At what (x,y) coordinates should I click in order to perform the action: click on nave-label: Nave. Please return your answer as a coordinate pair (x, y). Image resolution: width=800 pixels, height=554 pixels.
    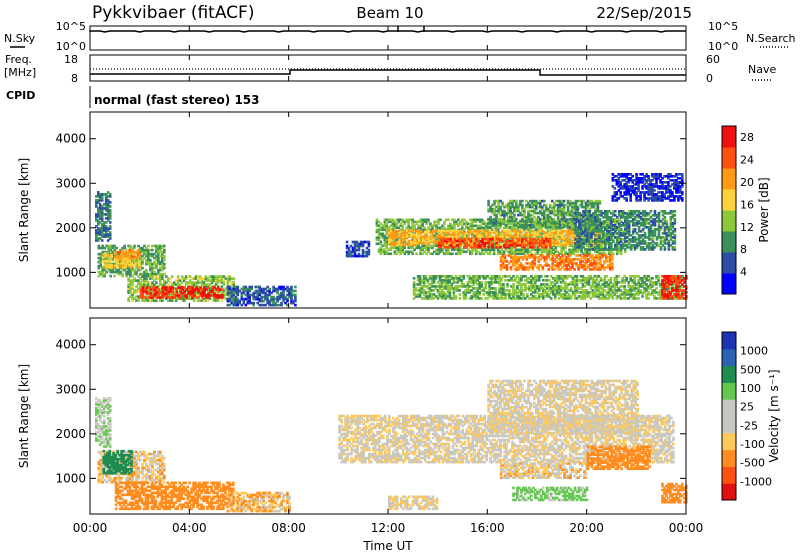
    Looking at the image, I should click on (762, 69).